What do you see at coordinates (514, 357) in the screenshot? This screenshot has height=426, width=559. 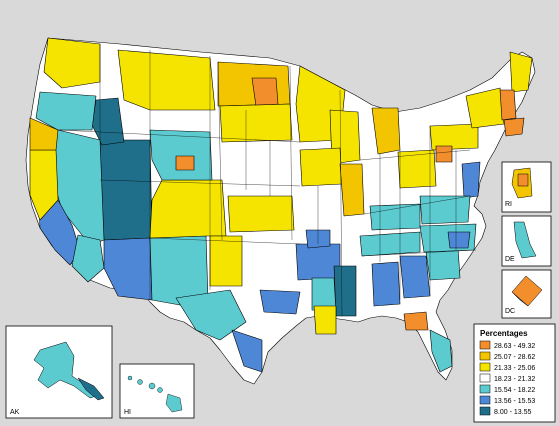 I see `legend-label: 25.07 - 28.62` at bounding box center [514, 357].